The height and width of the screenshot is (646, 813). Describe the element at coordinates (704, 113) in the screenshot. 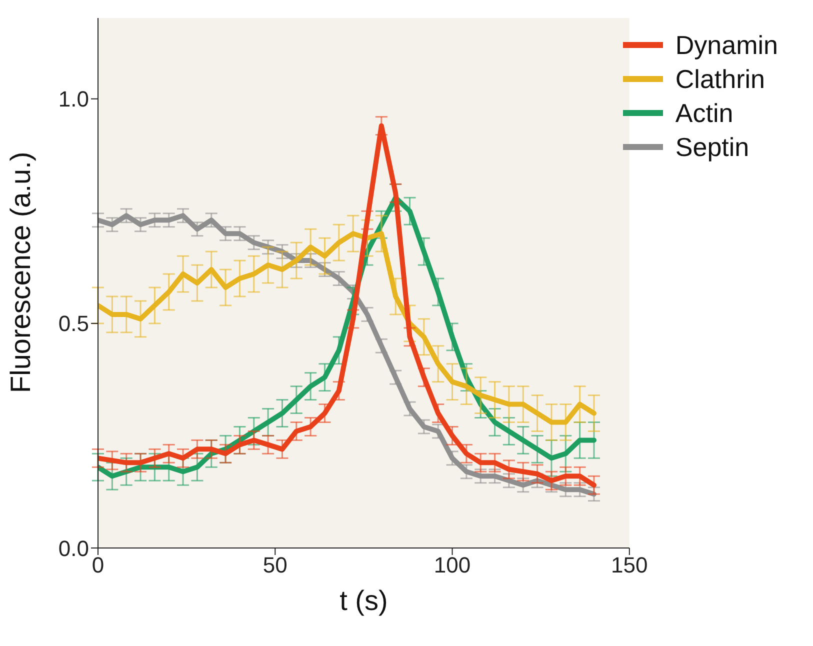

I see `legend-label: Actin` at that location.